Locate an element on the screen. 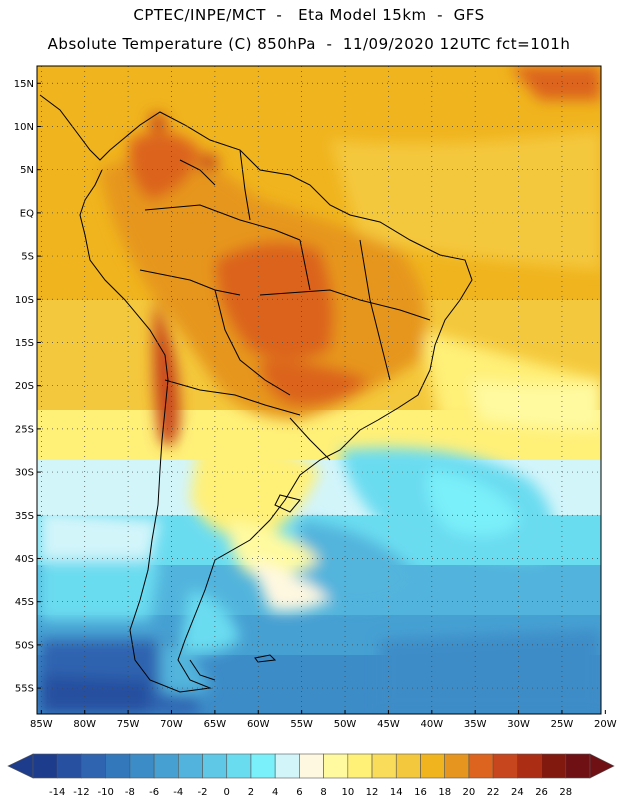 This screenshot has width=618, height=800. lon-tick-label: 50W is located at coordinates (345, 724).